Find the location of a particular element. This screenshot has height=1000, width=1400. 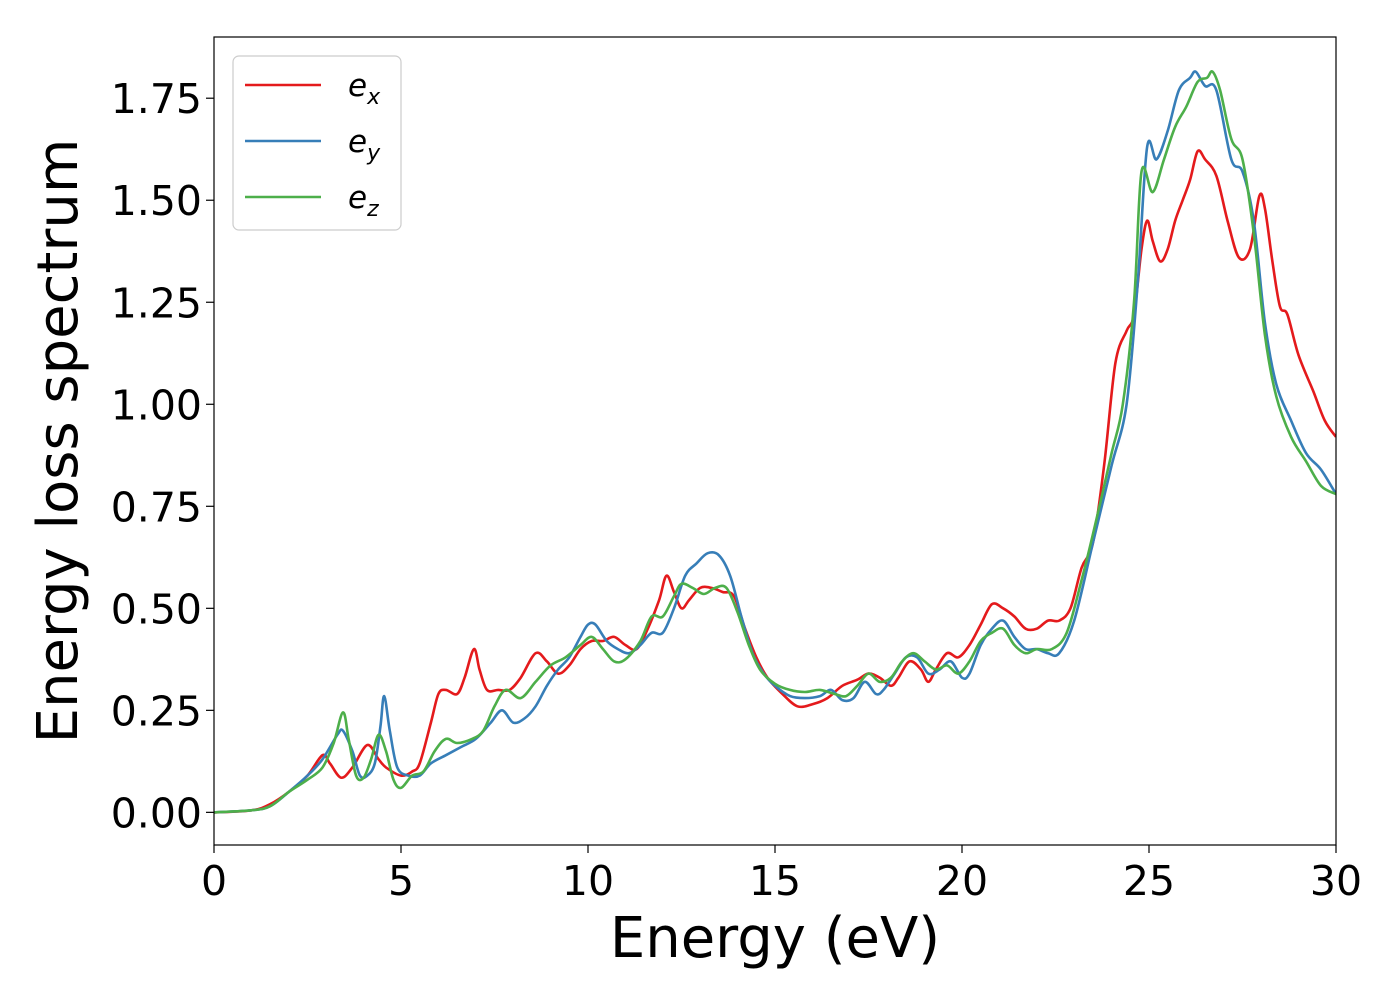

y-tick-label: 1.50 is located at coordinates (156, 201).